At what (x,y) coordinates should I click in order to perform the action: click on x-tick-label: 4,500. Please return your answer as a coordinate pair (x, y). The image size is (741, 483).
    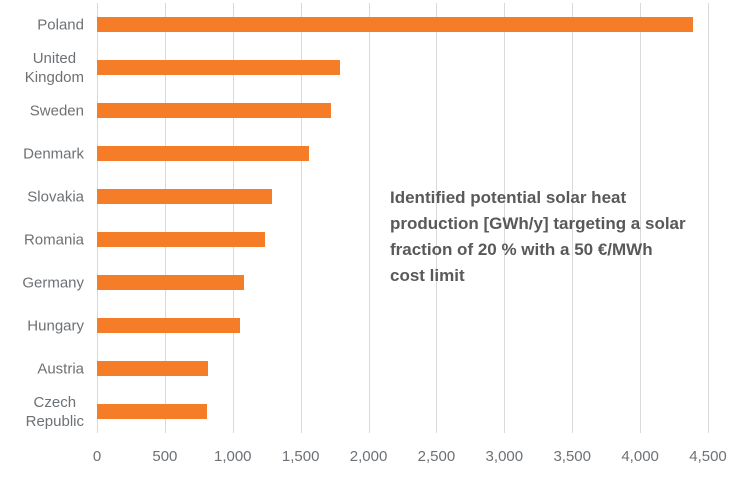
    Looking at the image, I should click on (708, 456).